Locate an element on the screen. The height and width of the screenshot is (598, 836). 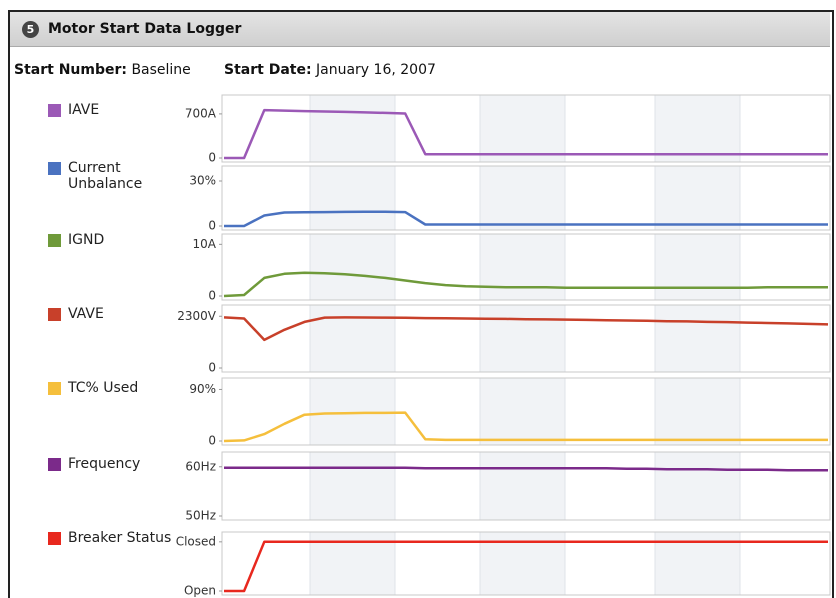
y-tick-label: 2300V is located at coordinates (197, 316).